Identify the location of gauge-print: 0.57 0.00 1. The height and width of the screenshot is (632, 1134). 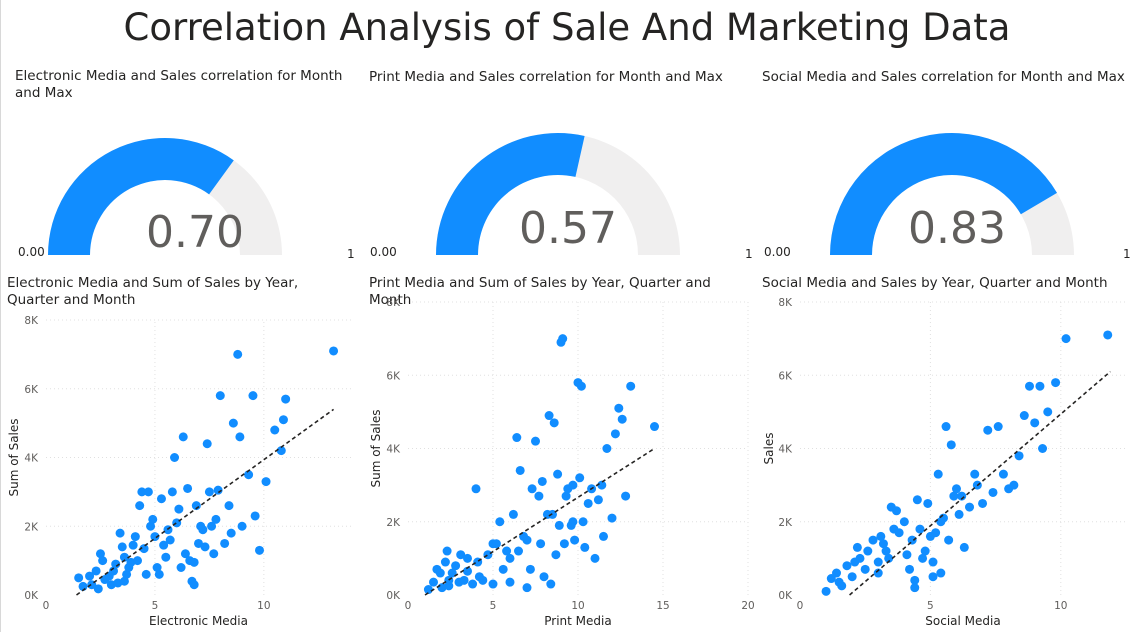
(562, 182).